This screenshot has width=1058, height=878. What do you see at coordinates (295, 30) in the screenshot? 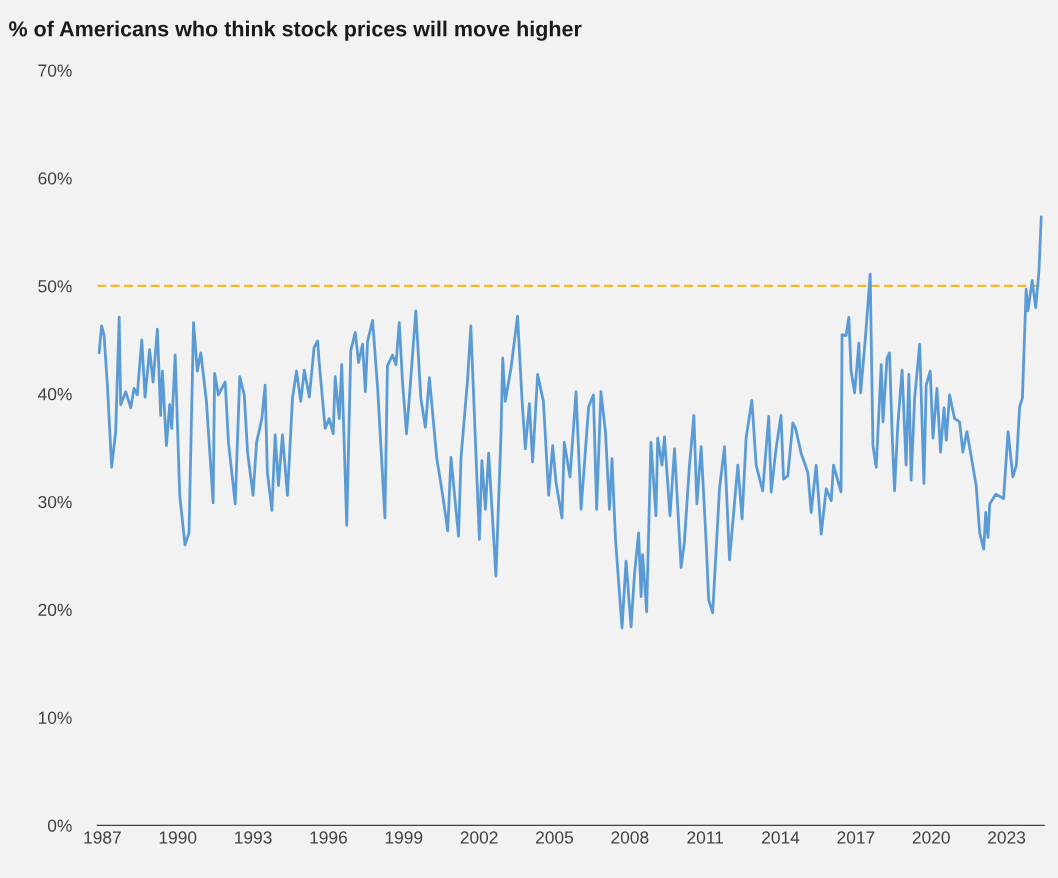
I see `chart-title: % of Americans who think stock prices will move higher` at bounding box center [295, 30].